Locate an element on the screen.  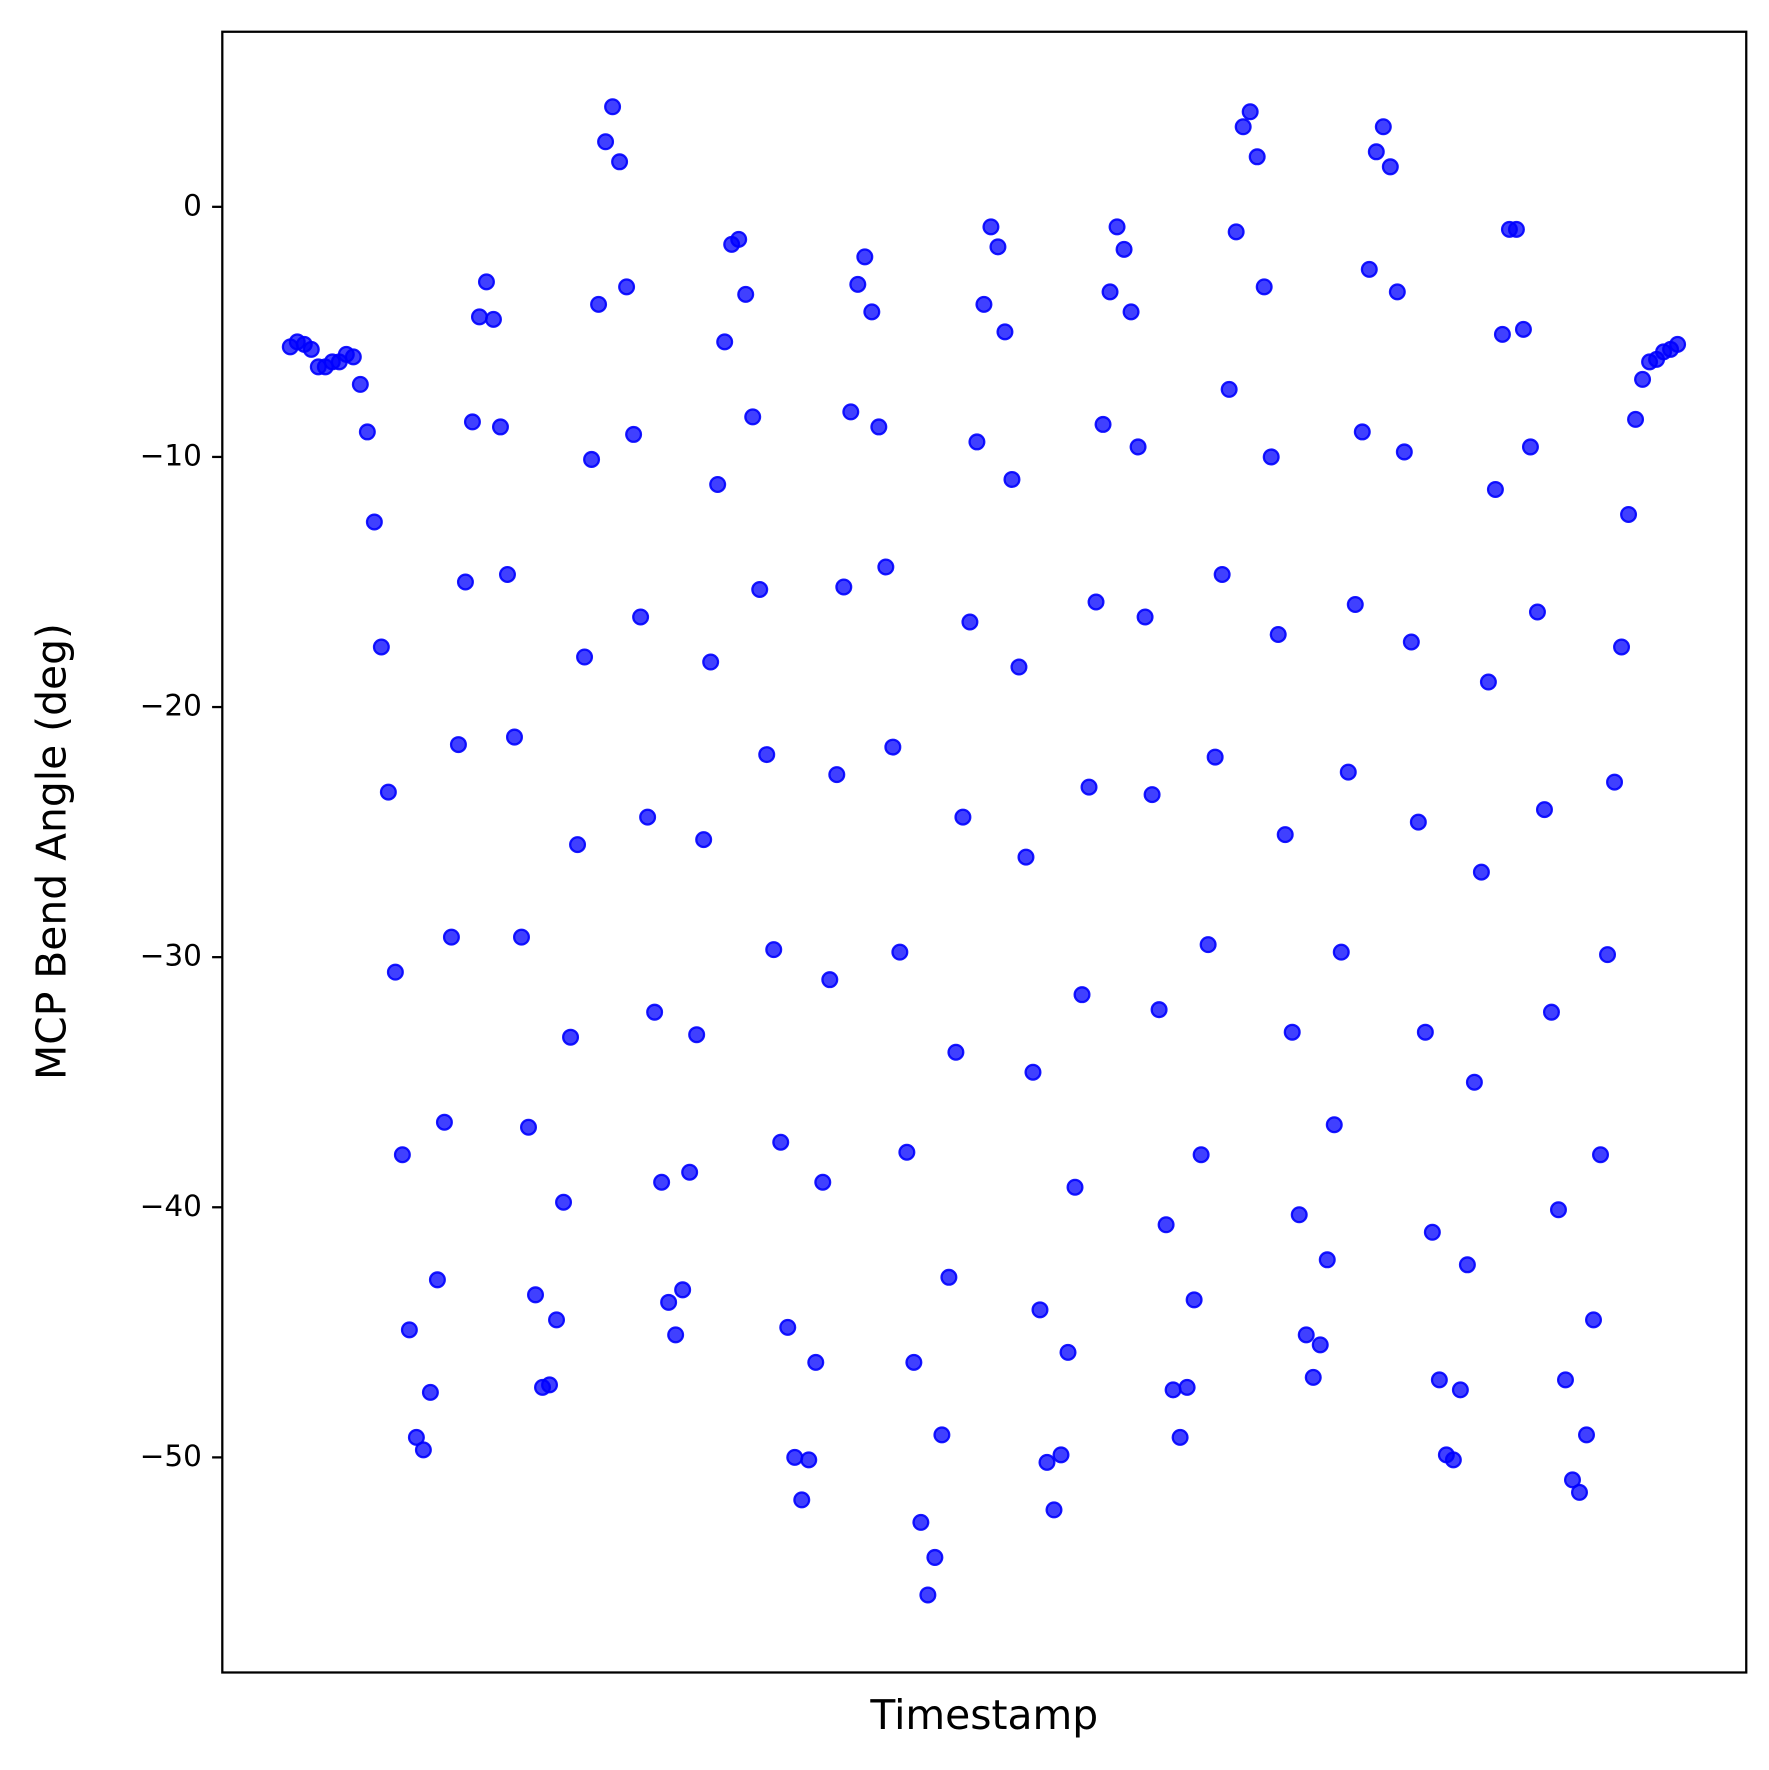
x-axis-label: Timestamp is located at coordinates (983, 1715).